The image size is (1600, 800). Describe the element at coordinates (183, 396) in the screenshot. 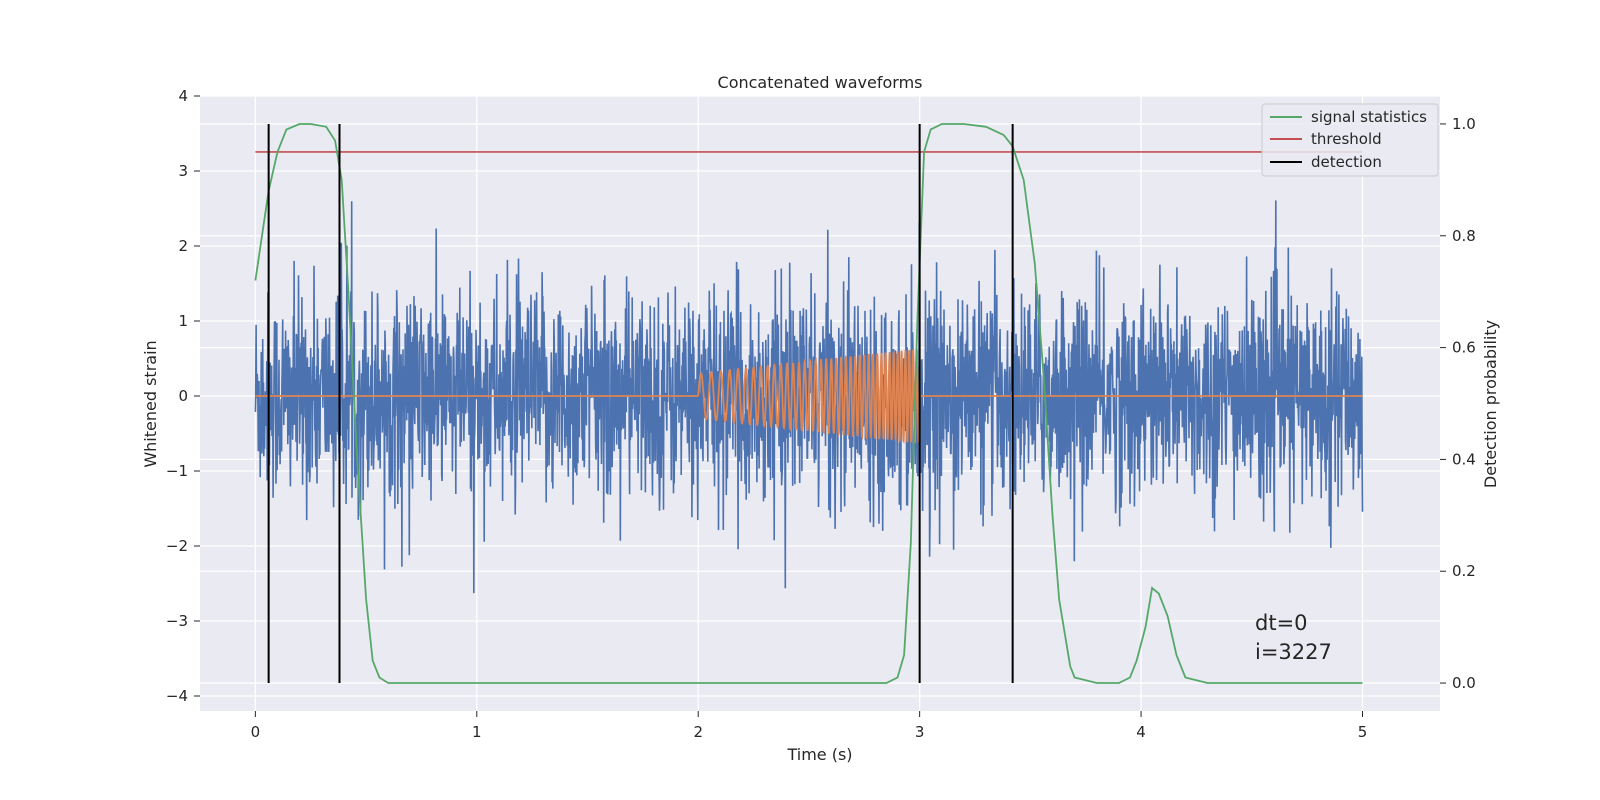

I see `y-tick-label: 0` at that location.